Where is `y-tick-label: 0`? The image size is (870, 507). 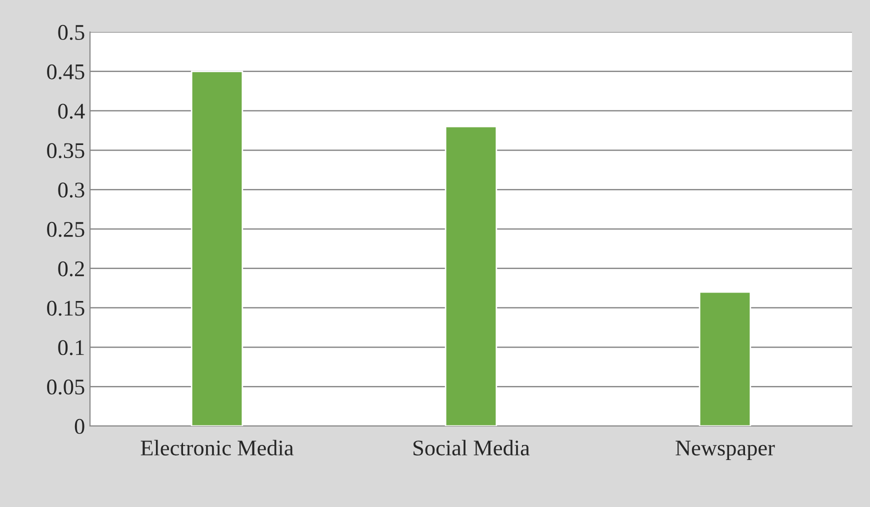
y-tick-label: 0 is located at coordinates (79, 426).